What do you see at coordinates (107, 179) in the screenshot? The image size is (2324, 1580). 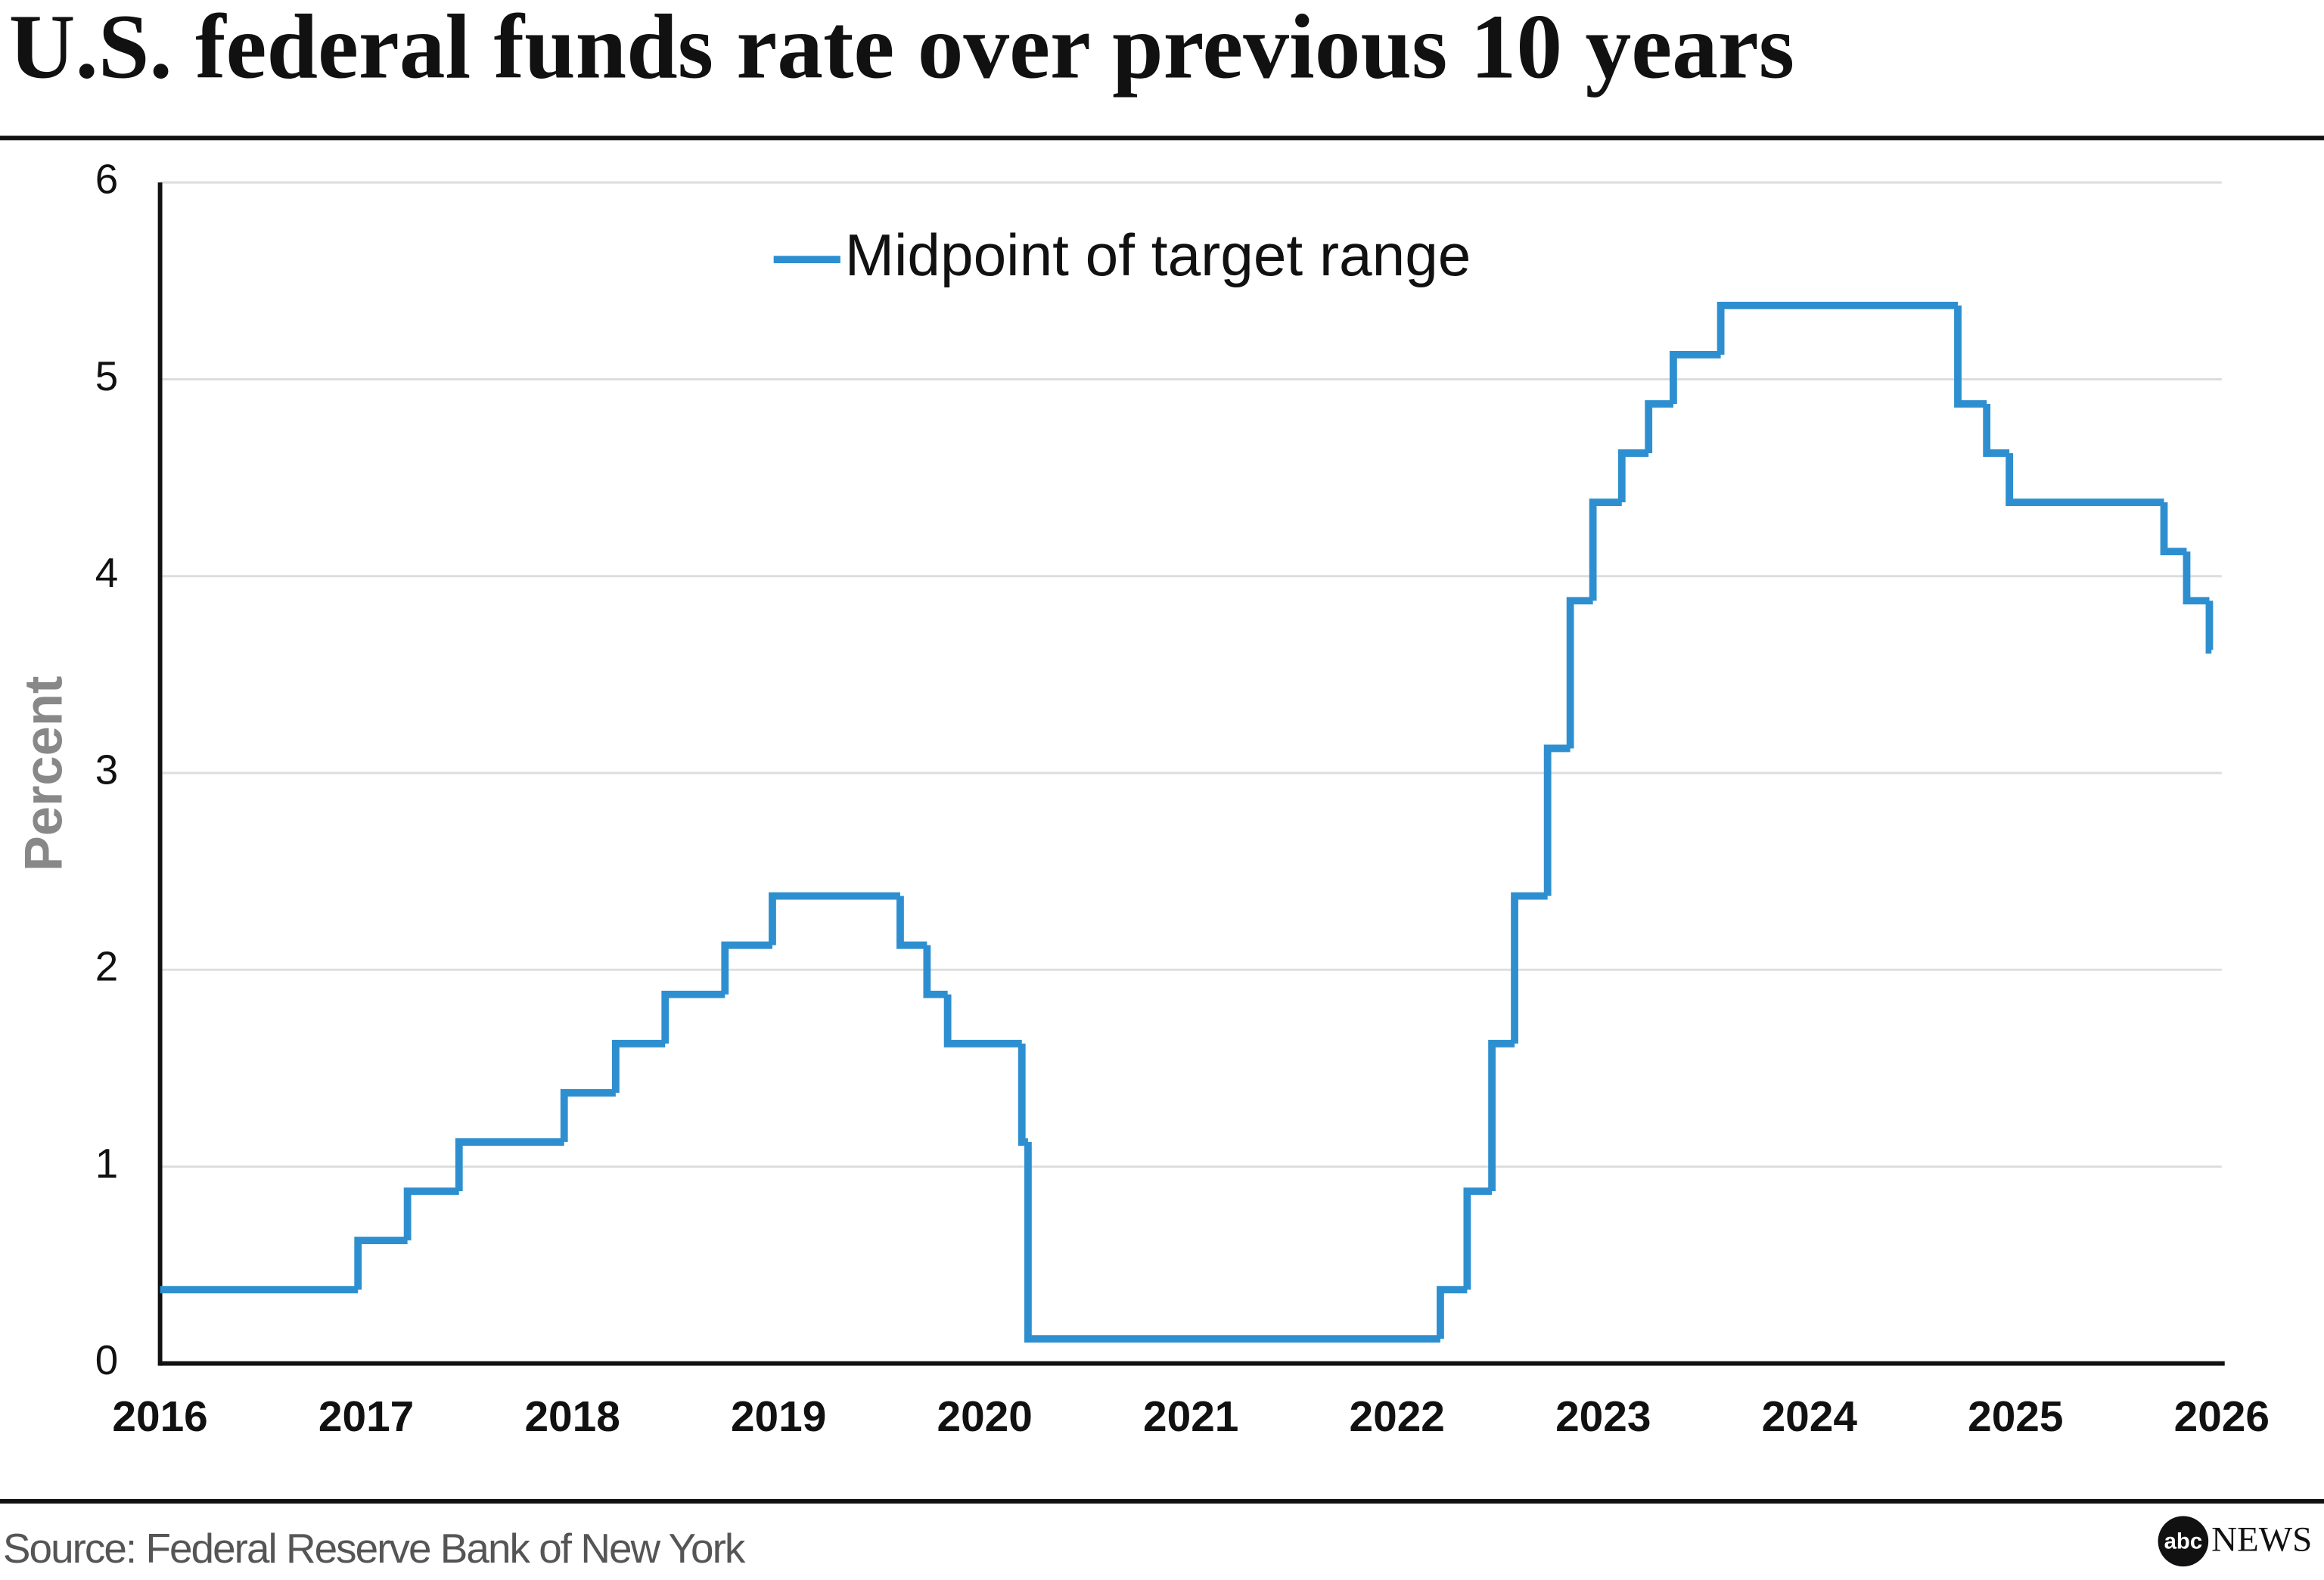 I see `y-tick-label: 6` at bounding box center [107, 179].